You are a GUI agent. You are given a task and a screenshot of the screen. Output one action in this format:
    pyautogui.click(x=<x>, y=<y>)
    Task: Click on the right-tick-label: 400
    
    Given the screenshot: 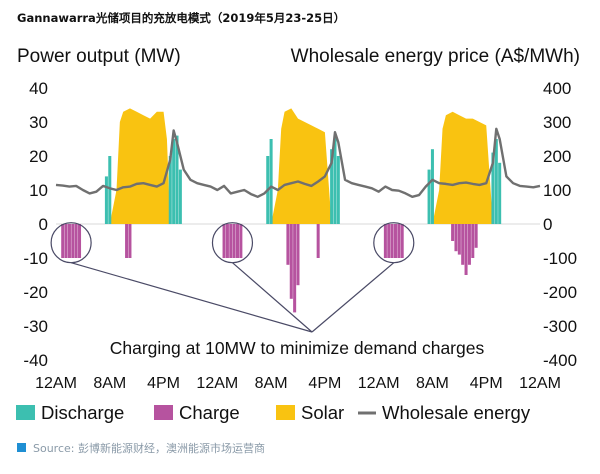 What is the action you would take?
    pyautogui.click(x=557, y=88)
    